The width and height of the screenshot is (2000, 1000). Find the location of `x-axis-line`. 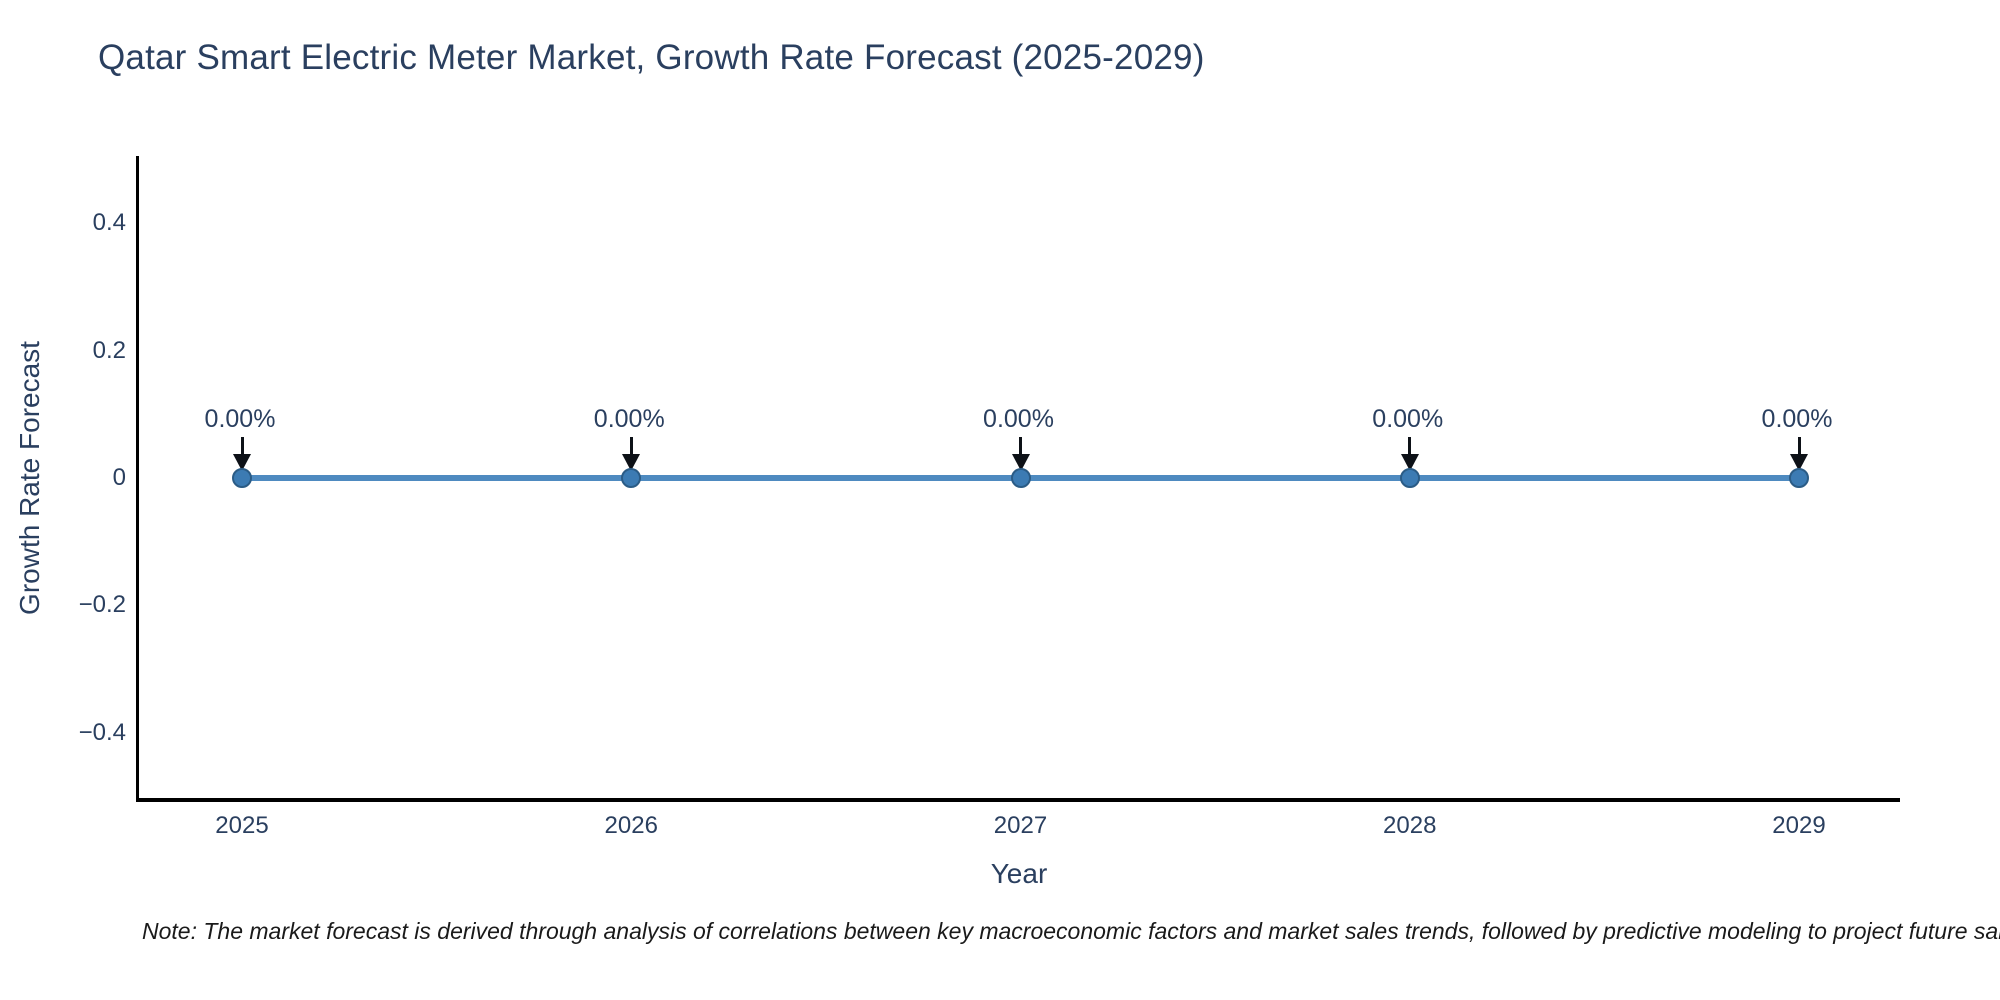

x-axis-line is located at coordinates (1018, 800).